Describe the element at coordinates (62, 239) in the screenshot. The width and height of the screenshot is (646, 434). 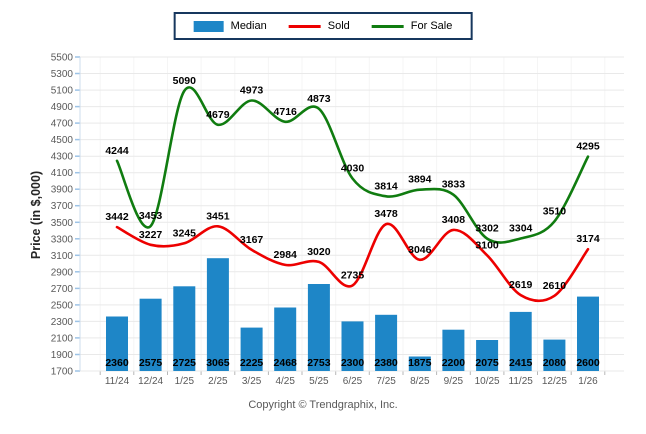
I see `y-tick-label: 3300` at that location.